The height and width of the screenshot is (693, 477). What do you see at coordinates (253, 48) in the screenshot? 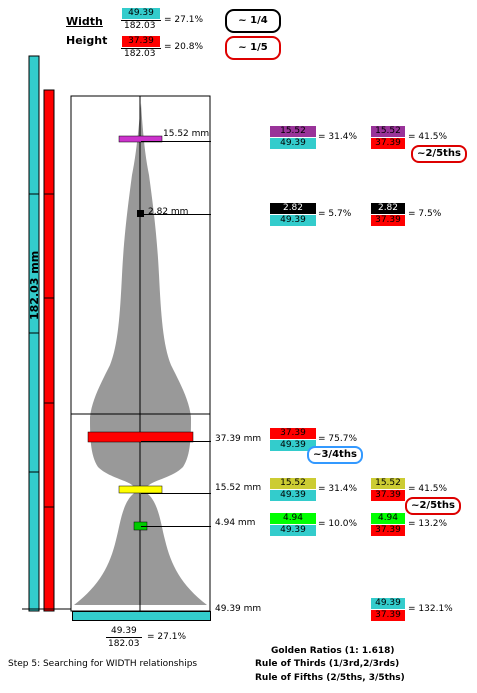
I see `header-height-approx: ~ 1/5` at bounding box center [253, 48].